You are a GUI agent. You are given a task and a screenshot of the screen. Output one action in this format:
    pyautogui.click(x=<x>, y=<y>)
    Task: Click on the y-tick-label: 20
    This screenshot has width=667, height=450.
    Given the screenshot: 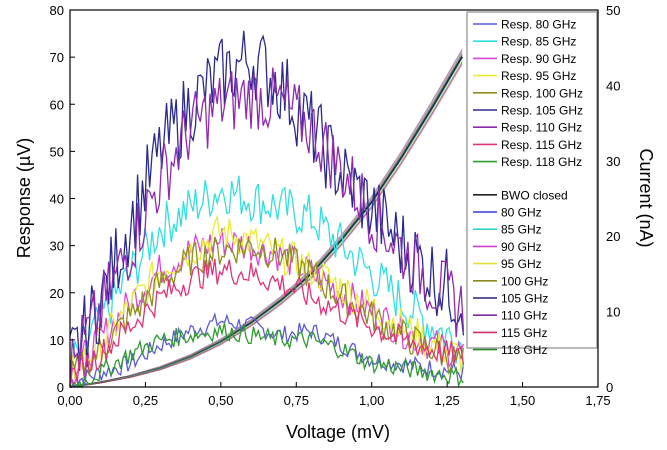 What is the action you would take?
    pyautogui.click(x=57, y=293)
    